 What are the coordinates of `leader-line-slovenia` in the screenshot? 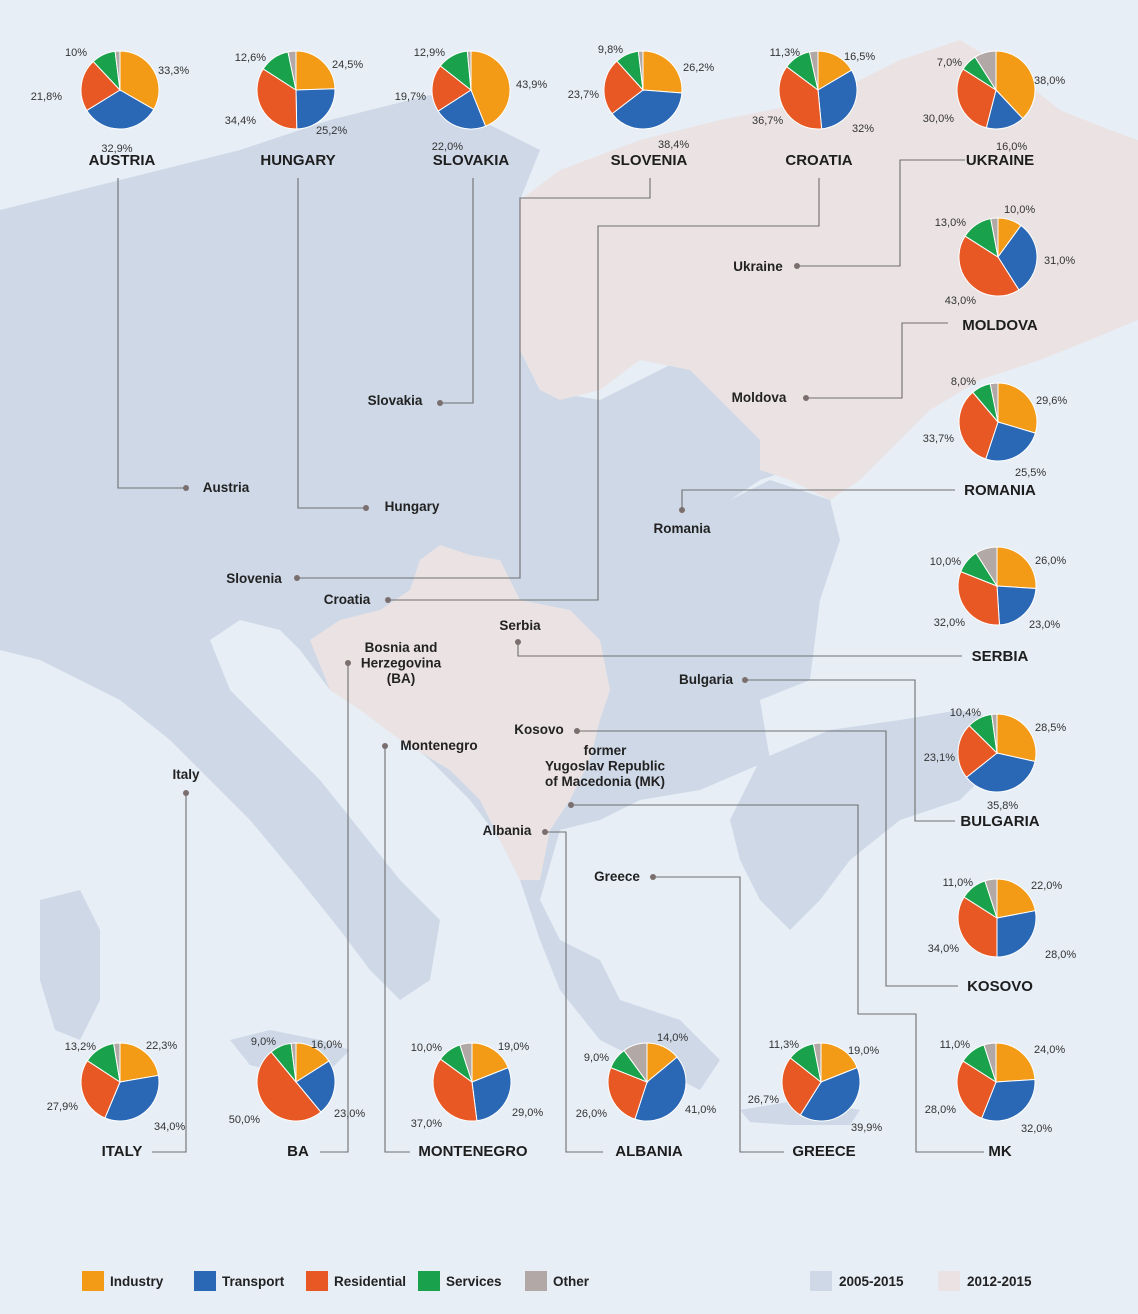 It's located at (474, 378).